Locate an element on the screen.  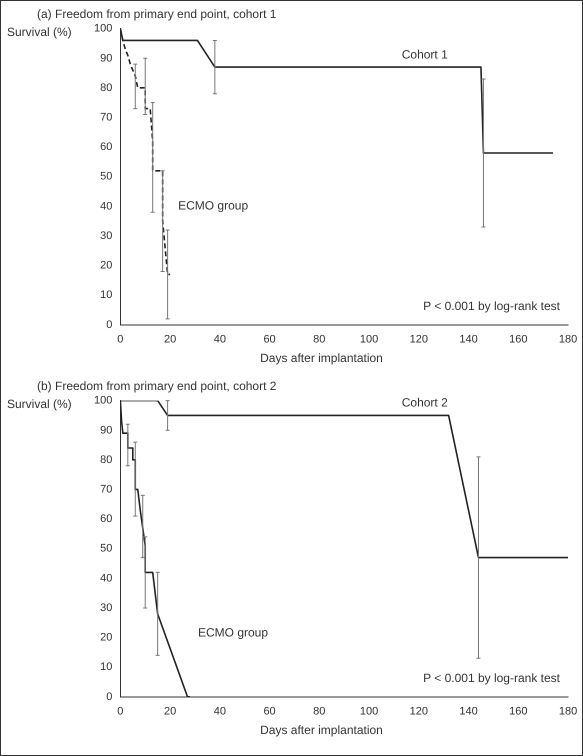
chart-title: (b) Freedom from primary end point, cohort 2 is located at coordinates (156, 386).